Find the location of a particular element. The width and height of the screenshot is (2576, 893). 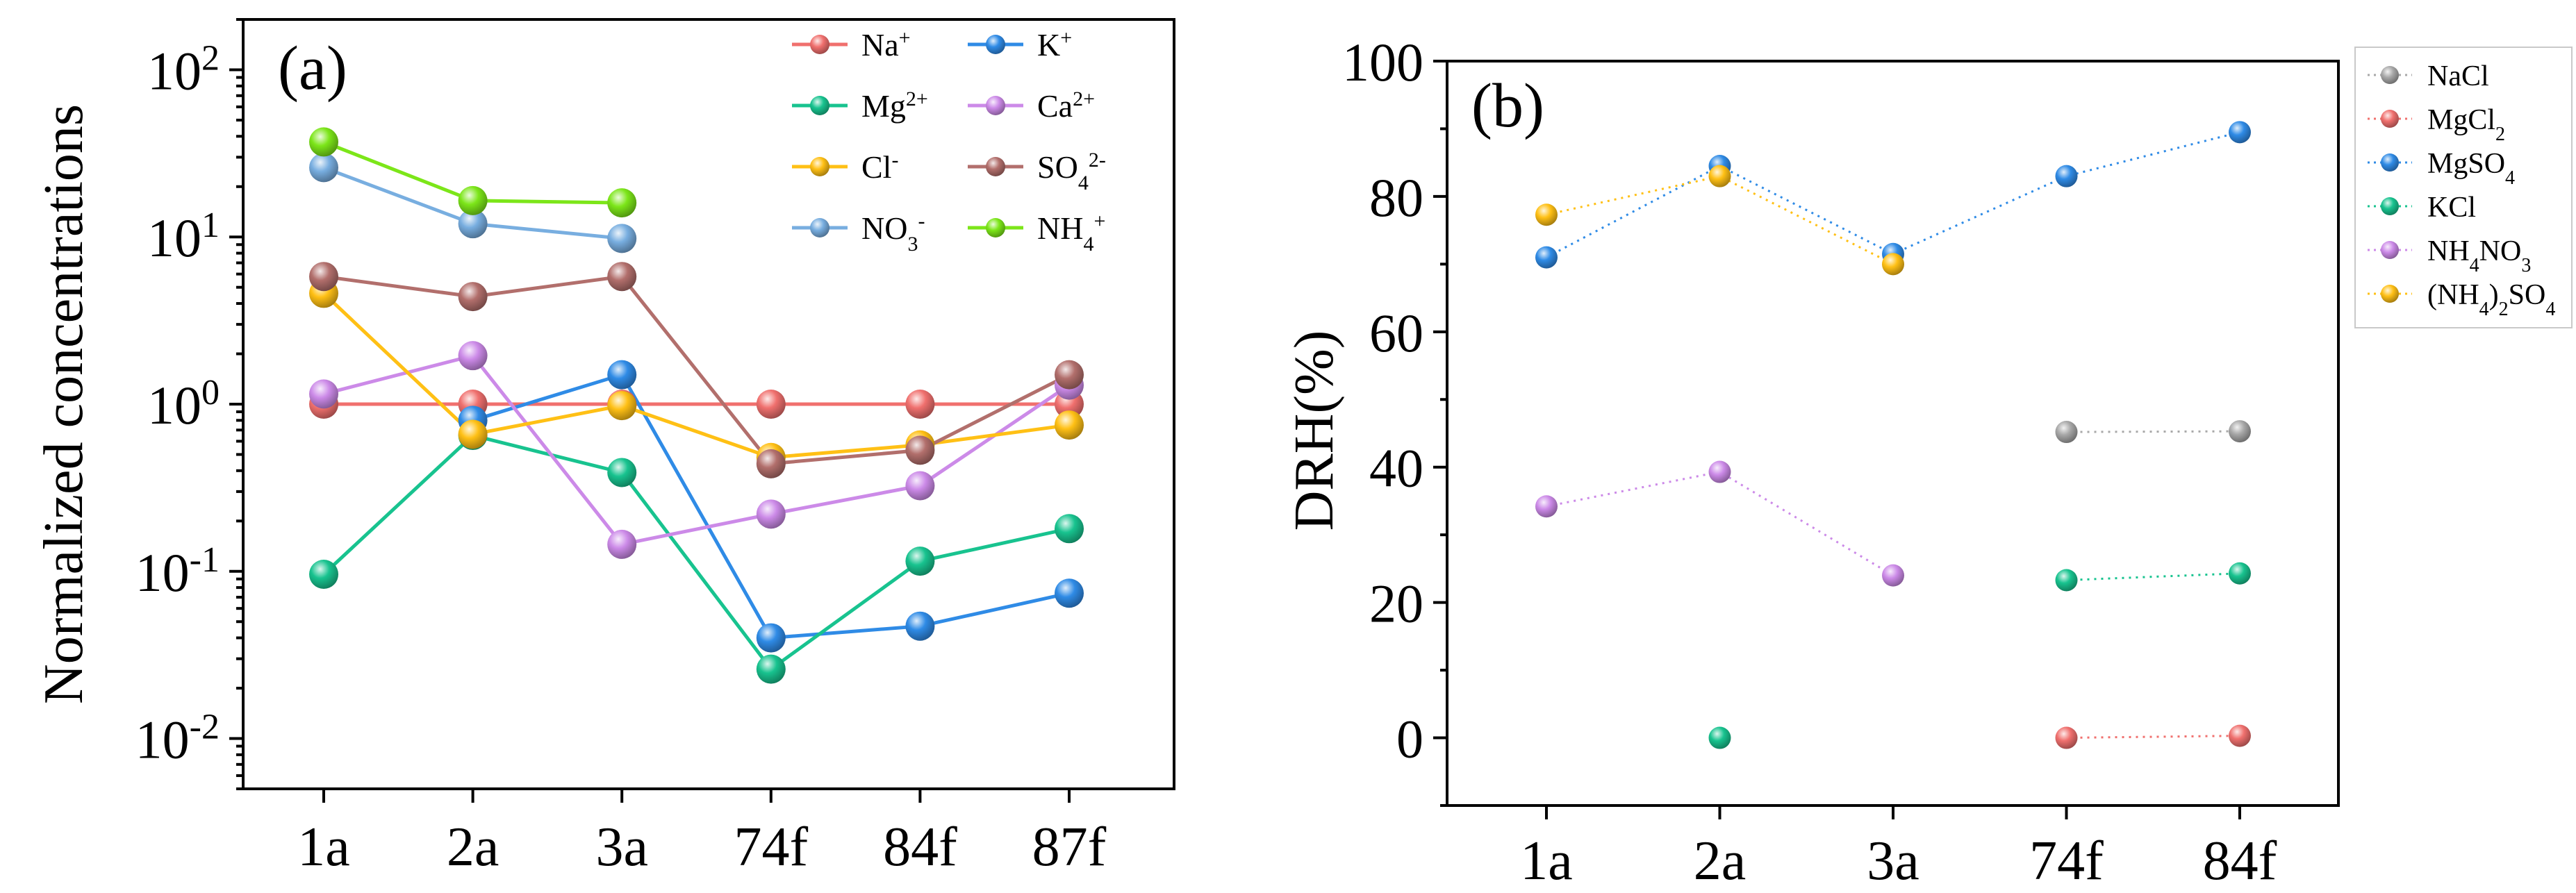

panel-a-x-tick-label: 74f is located at coordinates (771, 848).